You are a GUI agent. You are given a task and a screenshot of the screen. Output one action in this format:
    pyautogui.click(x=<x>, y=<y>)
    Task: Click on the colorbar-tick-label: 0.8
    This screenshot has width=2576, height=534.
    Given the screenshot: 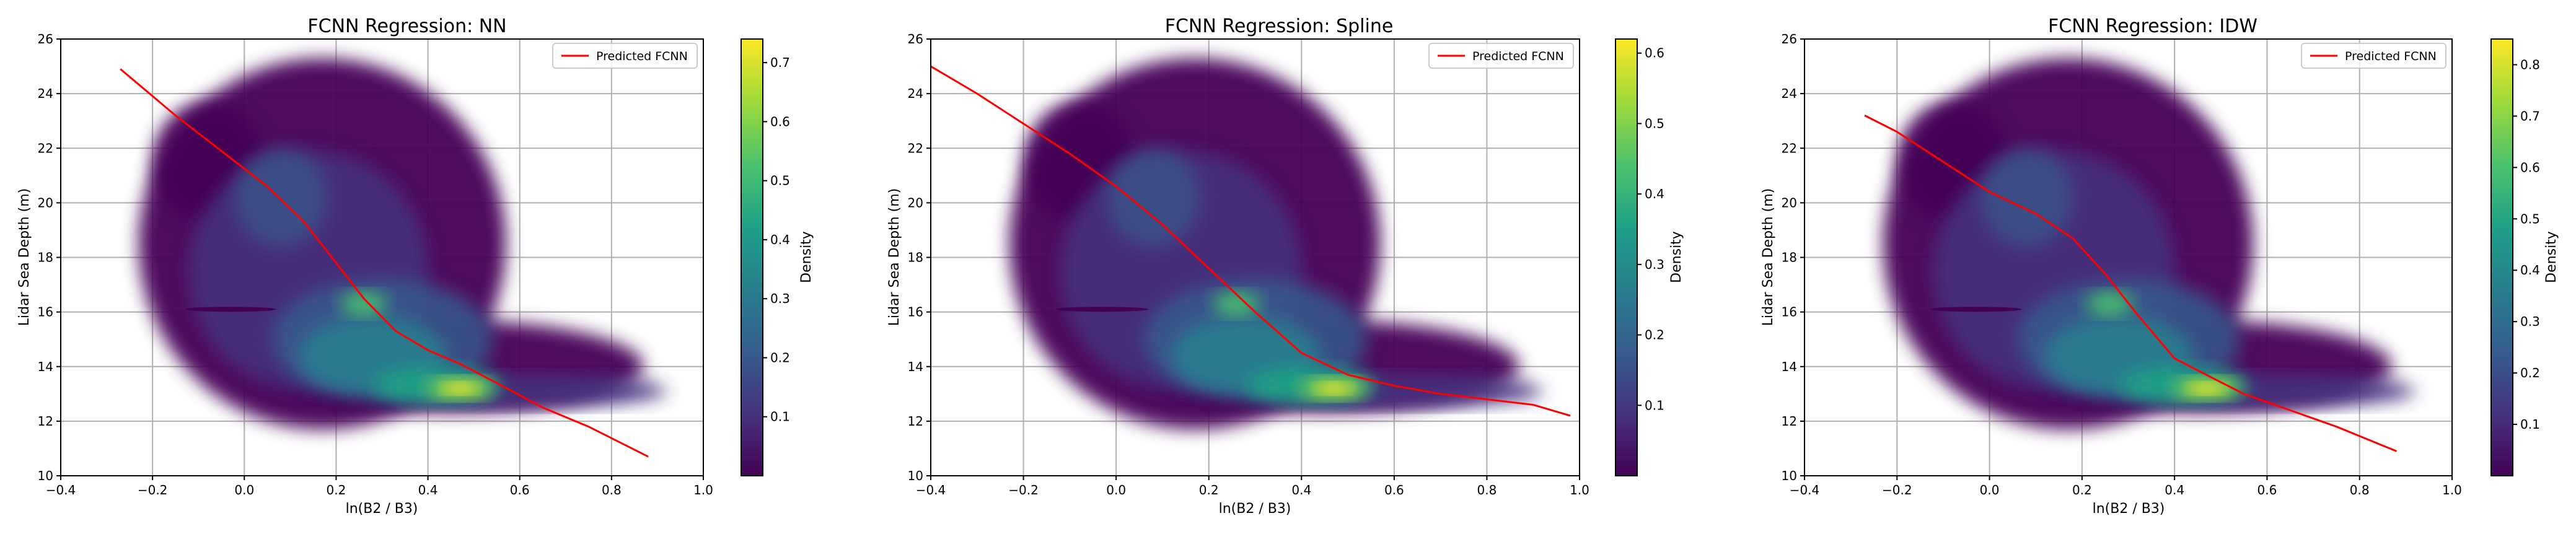 What is the action you would take?
    pyautogui.click(x=2530, y=64)
    